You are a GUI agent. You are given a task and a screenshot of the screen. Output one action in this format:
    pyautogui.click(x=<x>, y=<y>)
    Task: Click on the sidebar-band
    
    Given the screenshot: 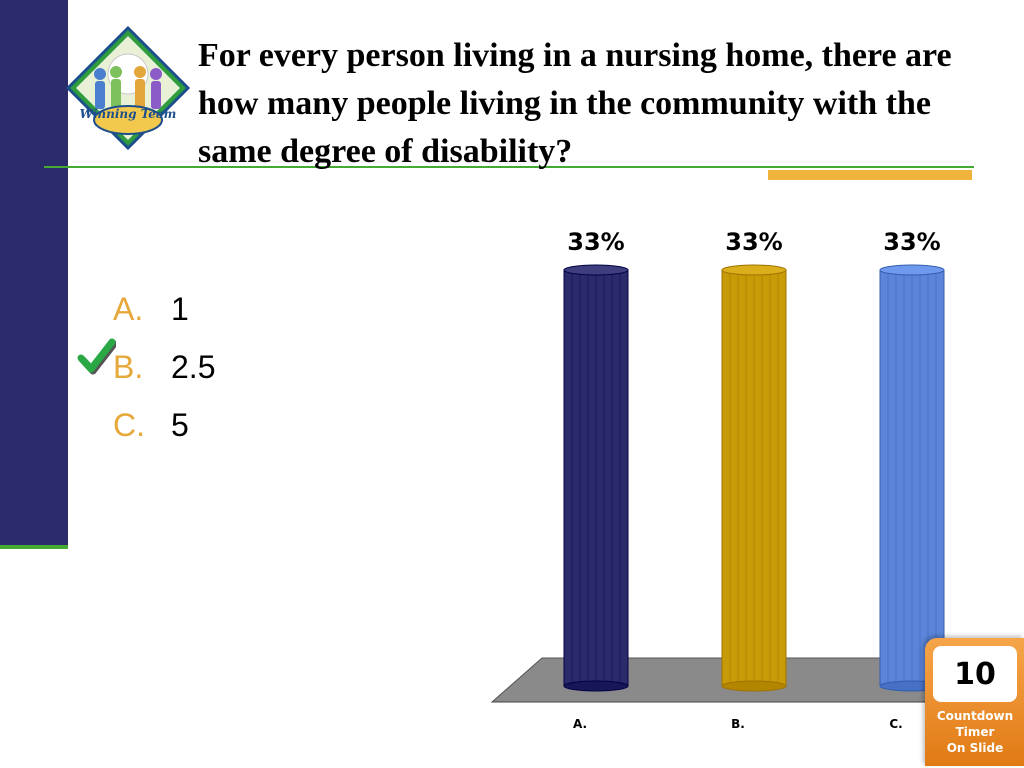 What is the action you would take?
    pyautogui.click(x=34, y=272)
    